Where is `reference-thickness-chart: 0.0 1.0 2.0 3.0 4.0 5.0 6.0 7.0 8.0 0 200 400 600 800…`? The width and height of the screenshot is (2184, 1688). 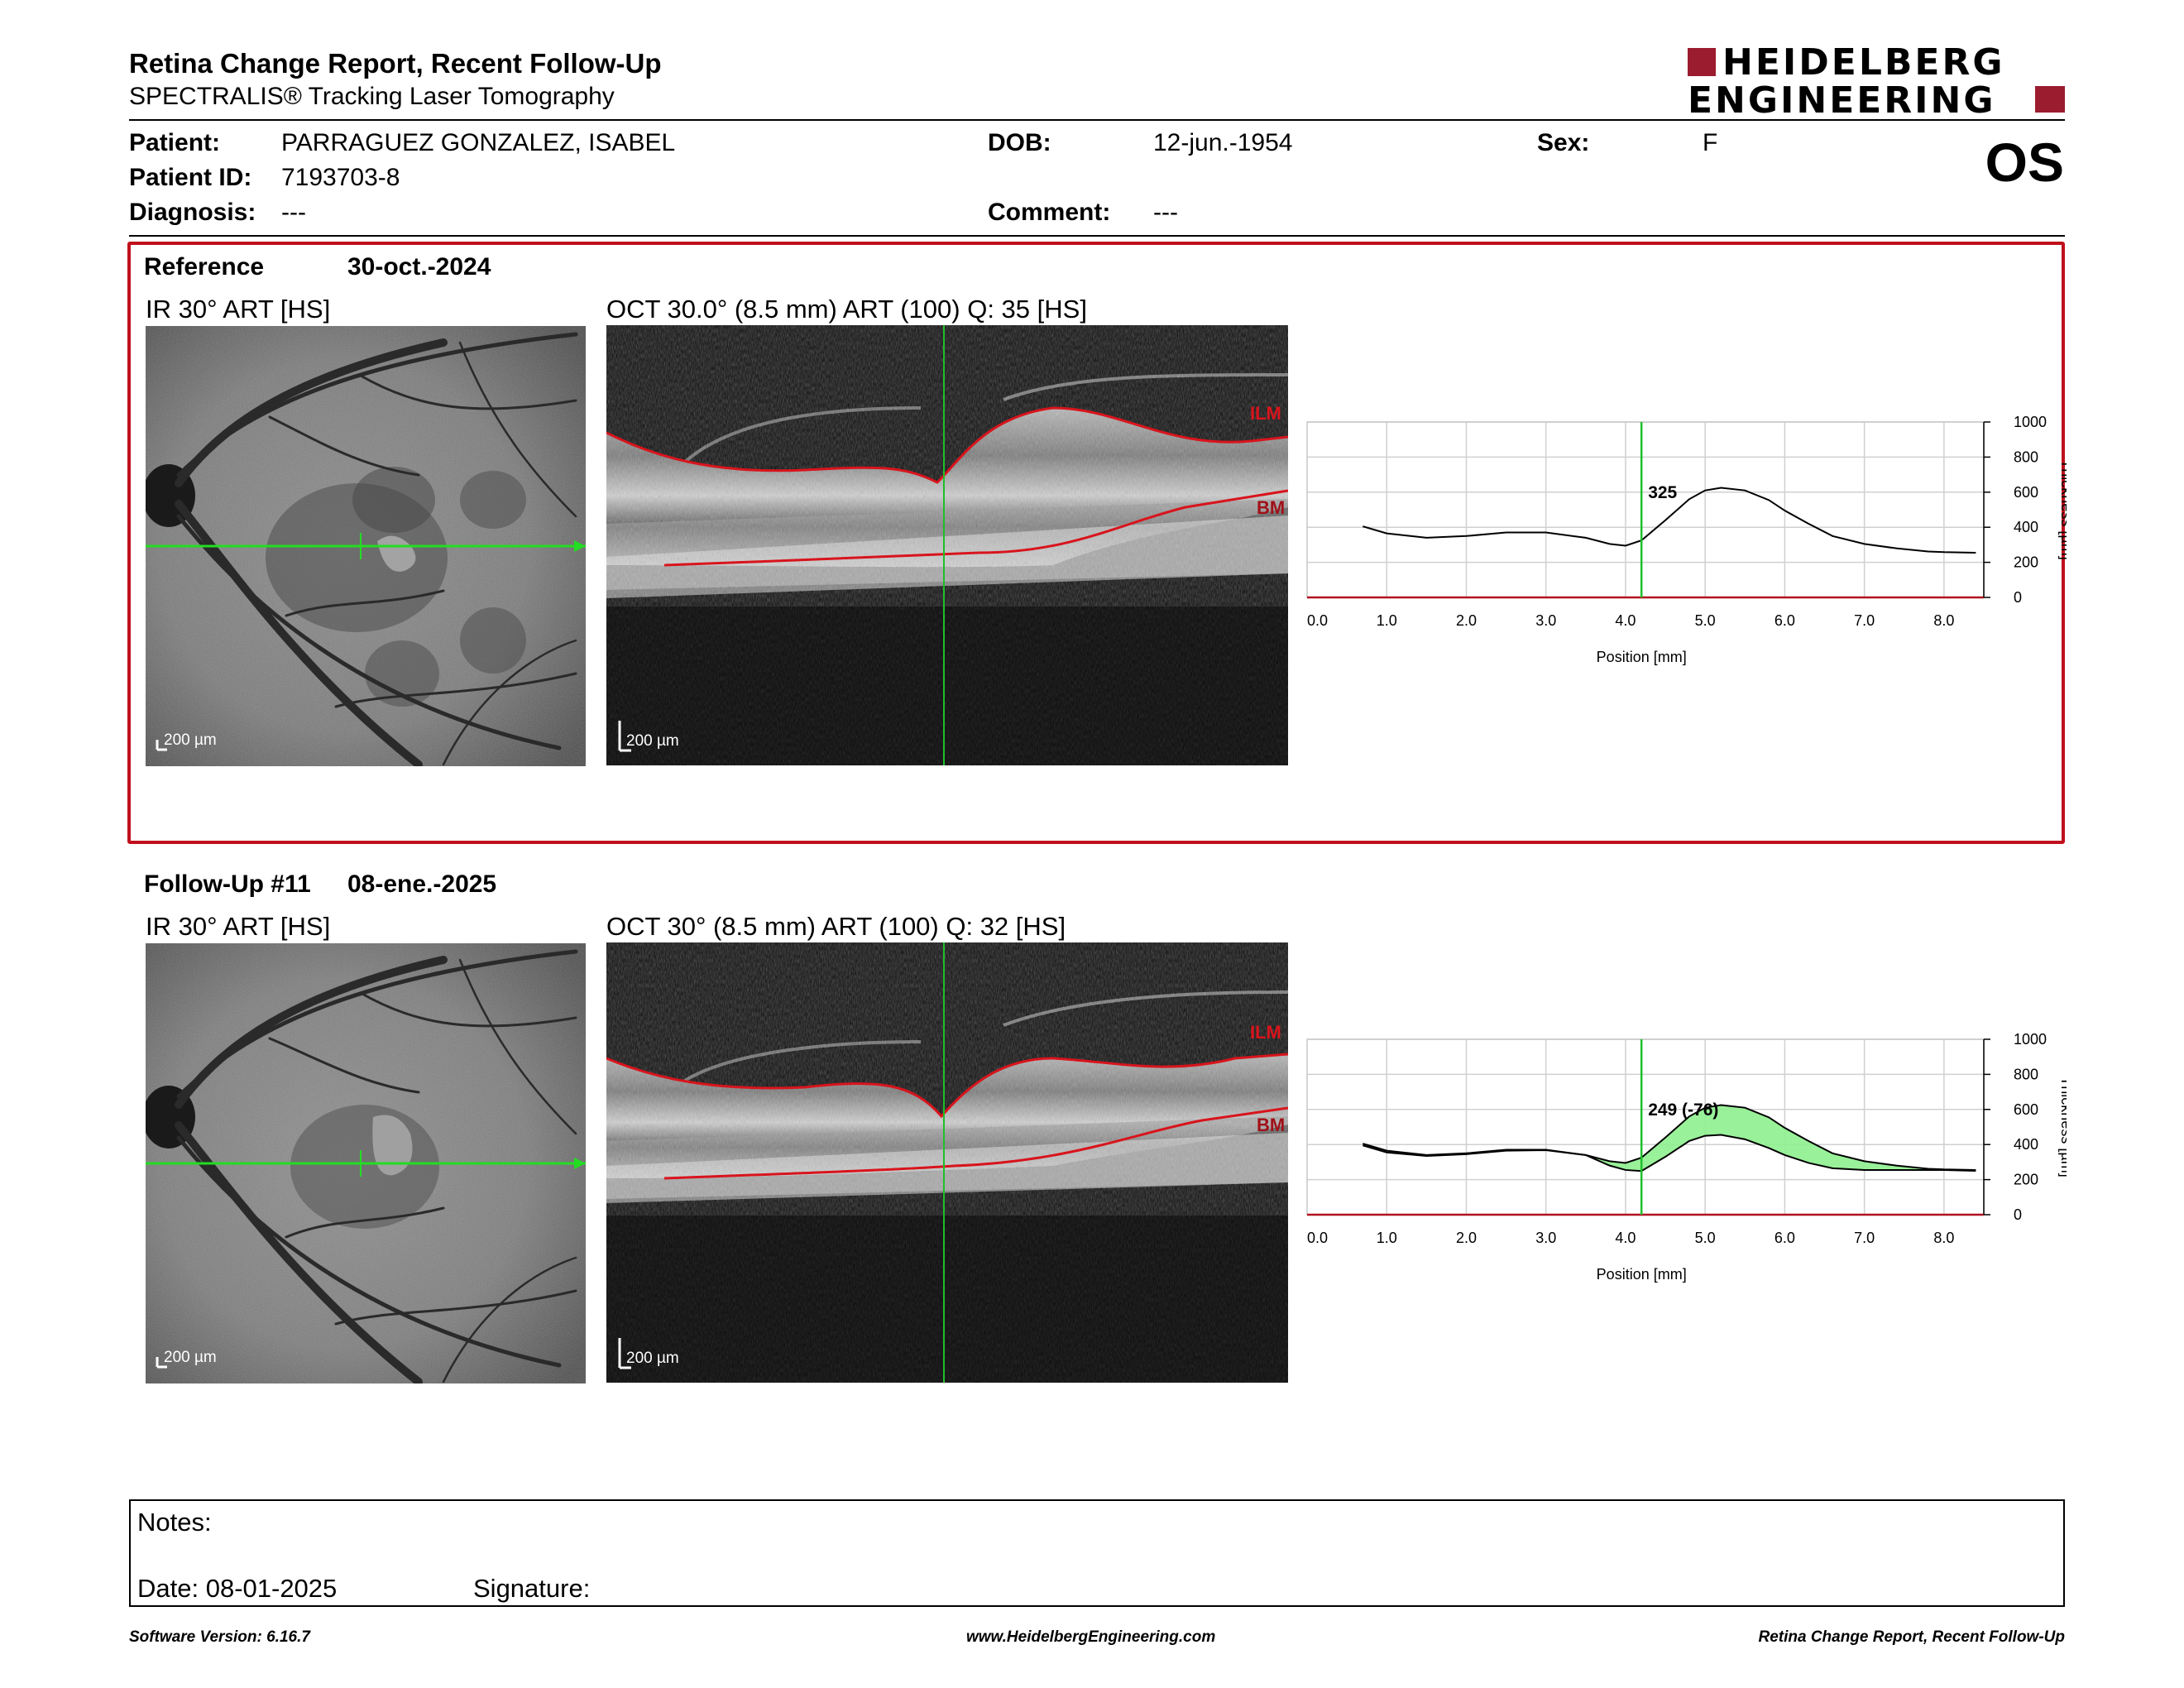
reference-thickness-chart: 0.0 1.0 2.0 3.0 4.0 5.0 6.0 7.0 8.0 0 200 400 600 800… is located at coordinates (1686, 546).